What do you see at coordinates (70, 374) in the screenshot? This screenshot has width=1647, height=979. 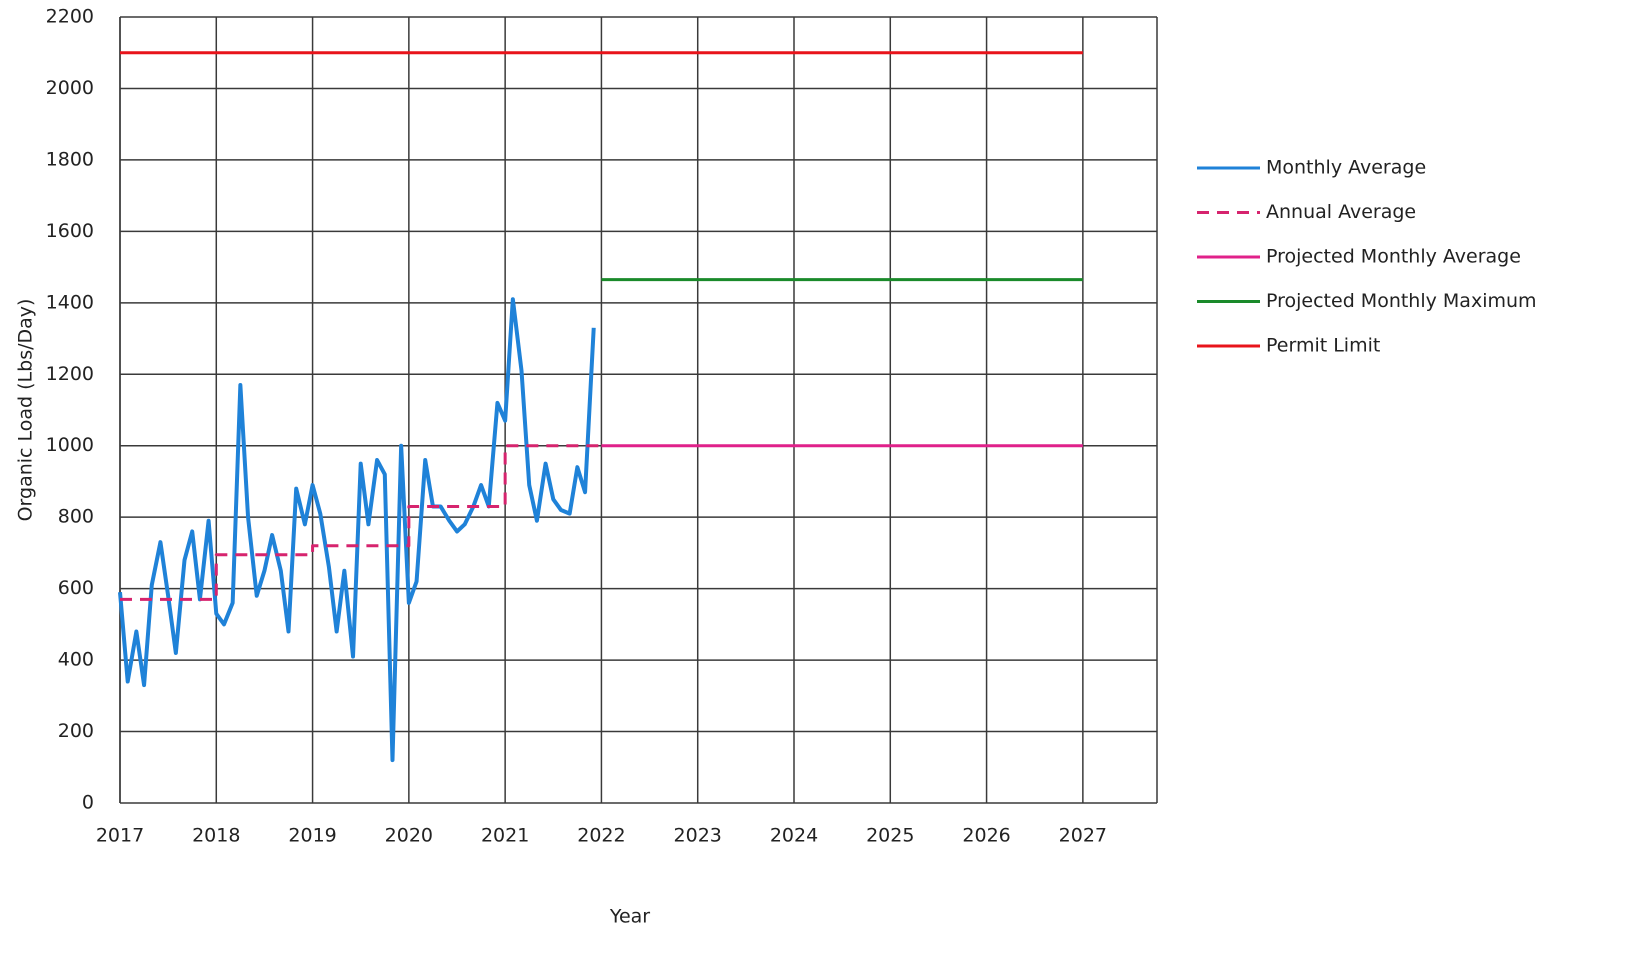 I see `y-tick-label: 1200` at bounding box center [70, 374].